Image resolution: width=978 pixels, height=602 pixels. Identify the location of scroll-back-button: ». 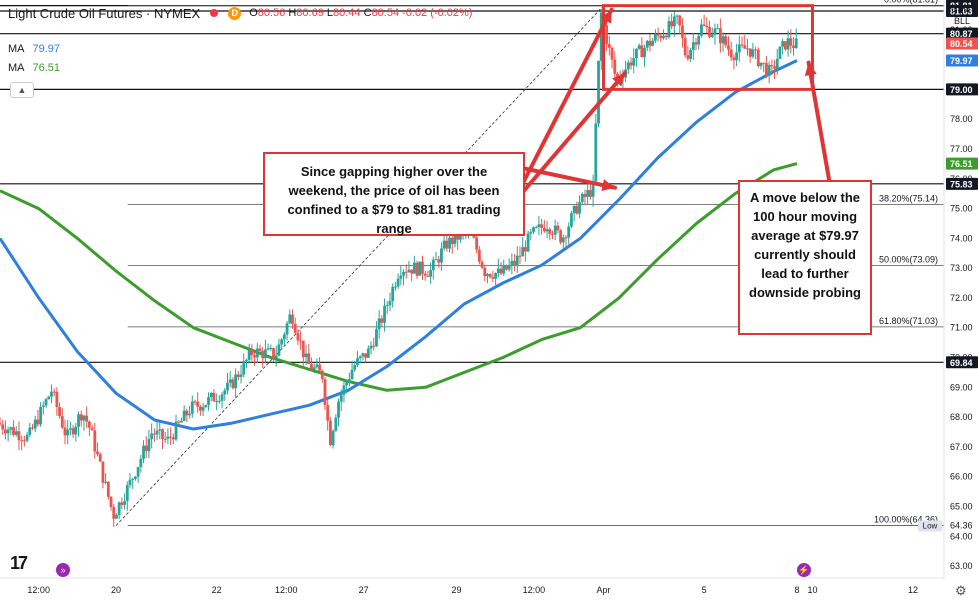
(63, 570).